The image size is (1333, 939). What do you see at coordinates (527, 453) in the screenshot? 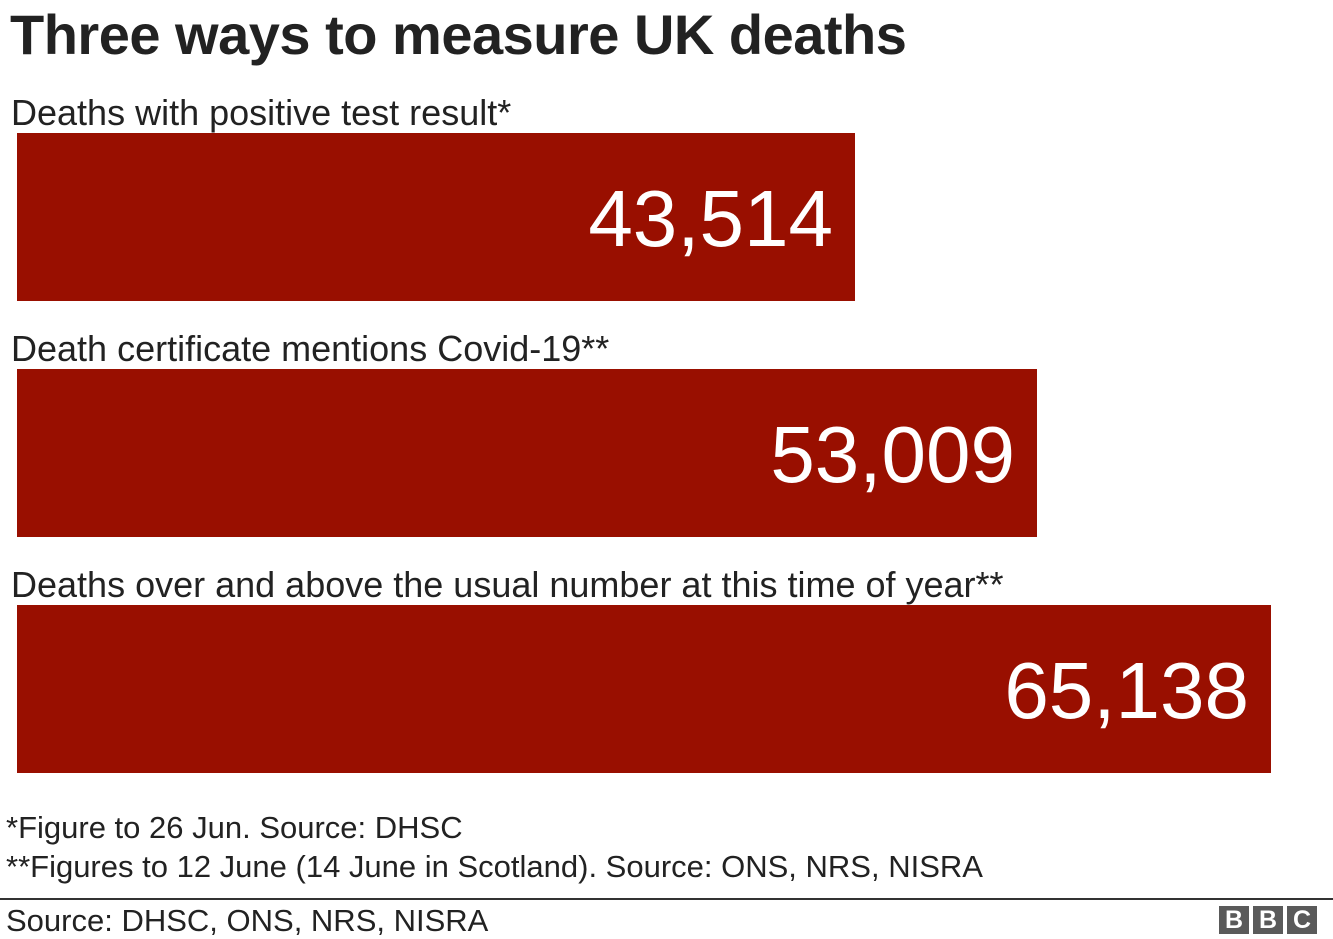
I see `bar: 53,009` at bounding box center [527, 453].